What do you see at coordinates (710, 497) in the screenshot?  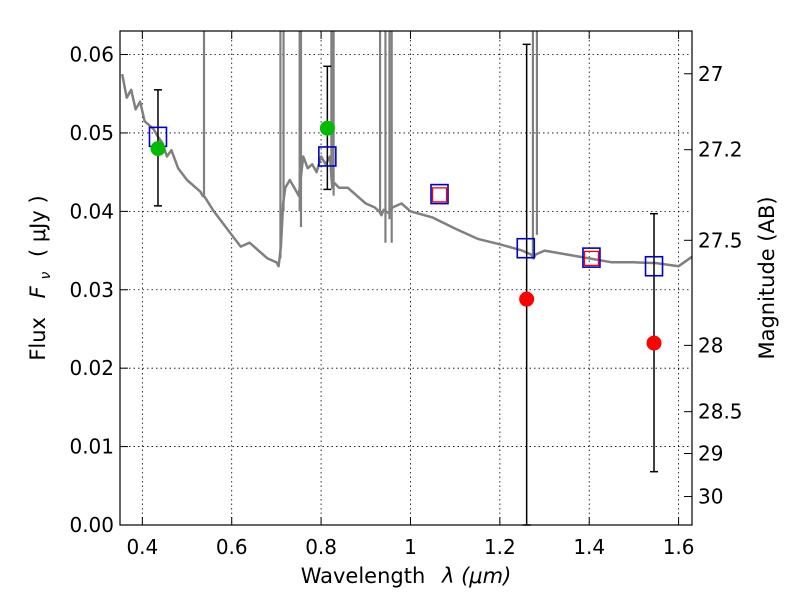 I see `magnitude-tick-label: 30` at bounding box center [710, 497].